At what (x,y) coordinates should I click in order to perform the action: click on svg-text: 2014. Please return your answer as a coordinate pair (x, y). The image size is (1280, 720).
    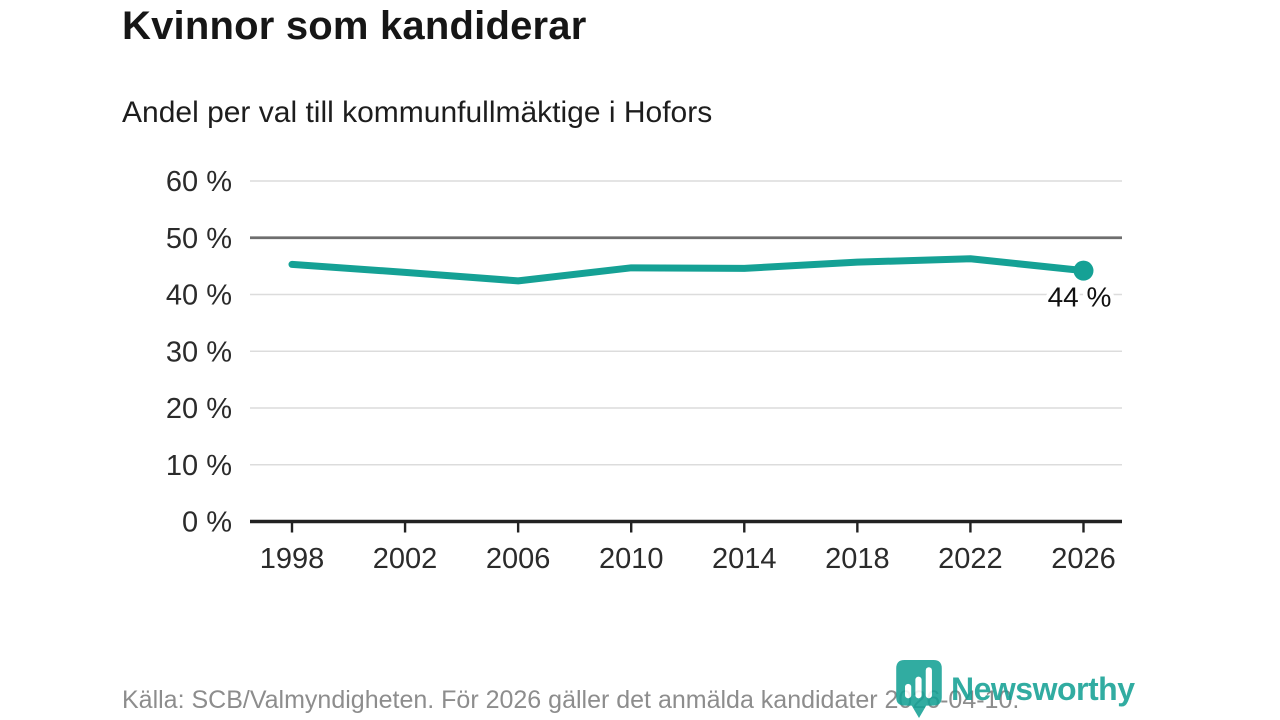
    Looking at the image, I should click on (744, 559).